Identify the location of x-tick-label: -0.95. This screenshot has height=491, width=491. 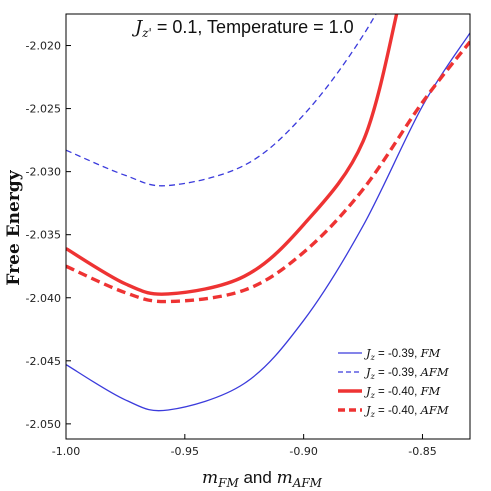
(185, 451).